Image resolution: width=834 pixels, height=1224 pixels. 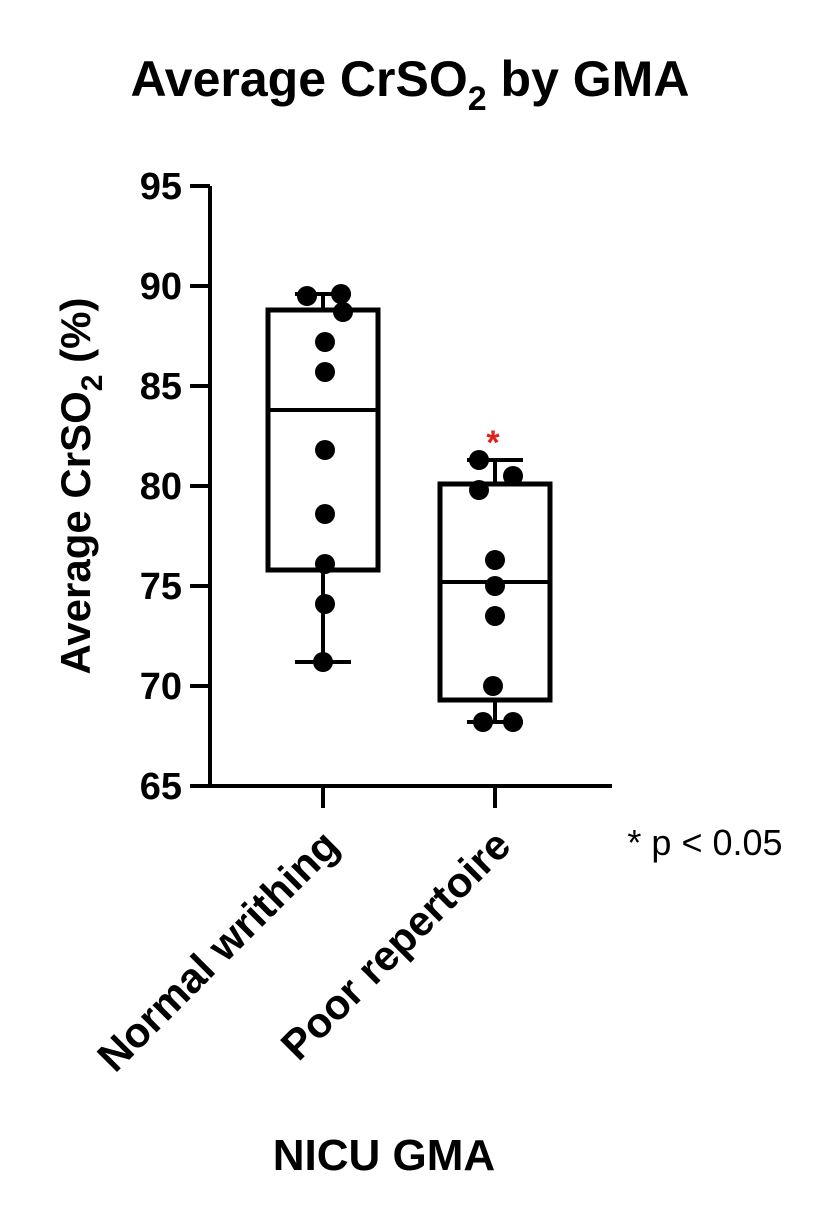 What do you see at coordinates (161, 787) in the screenshot?
I see `y-tick-label-65: 65` at bounding box center [161, 787].